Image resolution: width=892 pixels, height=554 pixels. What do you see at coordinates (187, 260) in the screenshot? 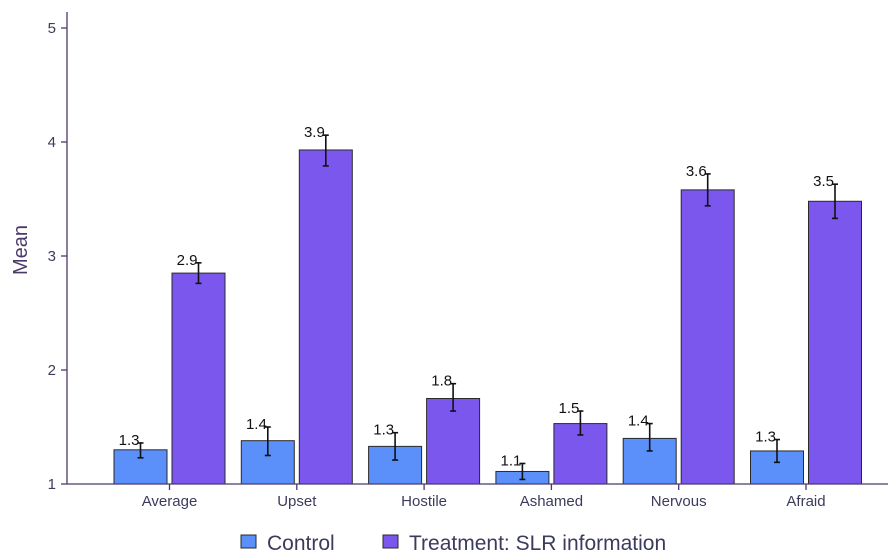
I see `data-label-treatment-average: 2.9` at bounding box center [187, 260].